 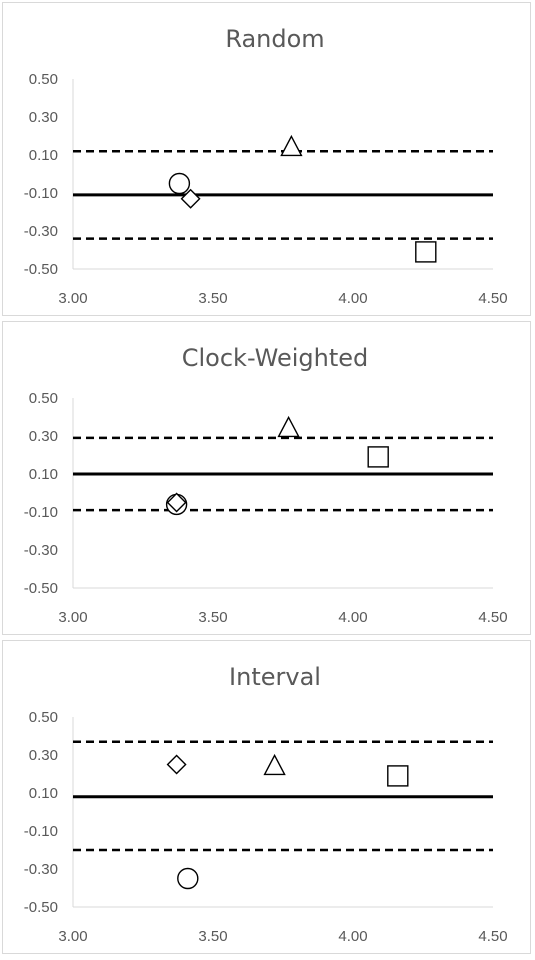 What do you see at coordinates (275, 358) in the screenshot?
I see `chart-title: Clock-Weighted` at bounding box center [275, 358].